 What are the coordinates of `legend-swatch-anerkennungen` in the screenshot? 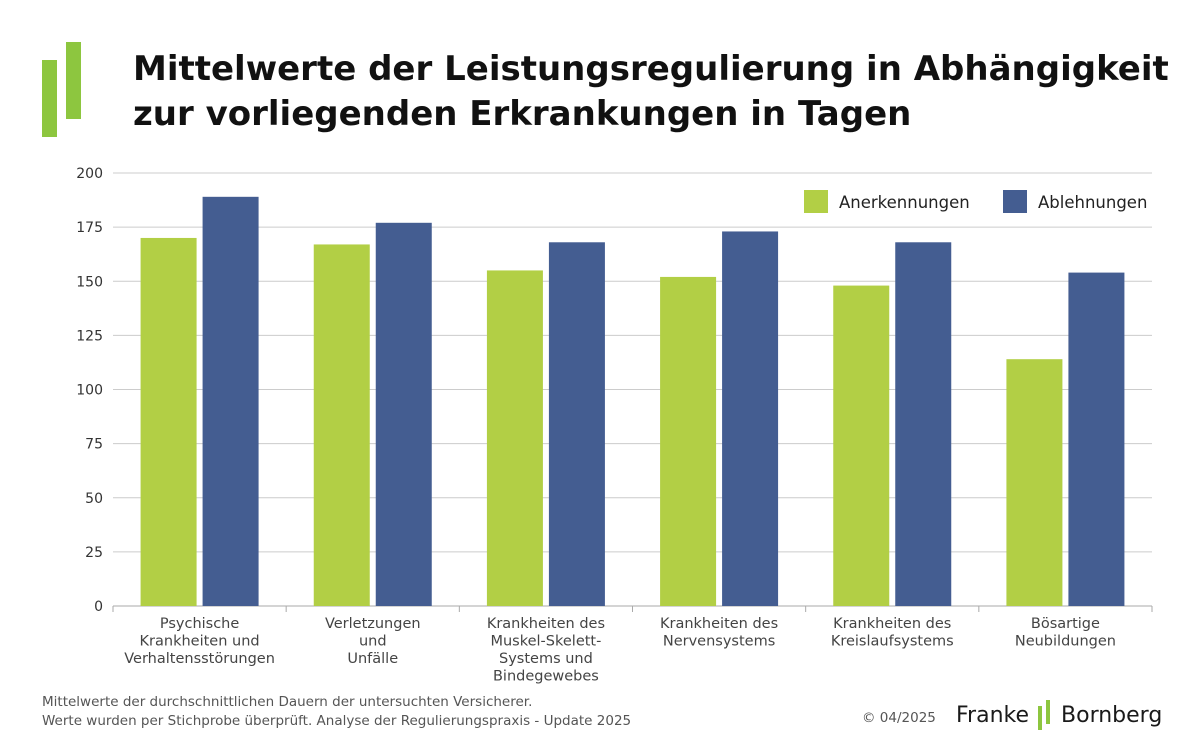 It's located at (816, 201).